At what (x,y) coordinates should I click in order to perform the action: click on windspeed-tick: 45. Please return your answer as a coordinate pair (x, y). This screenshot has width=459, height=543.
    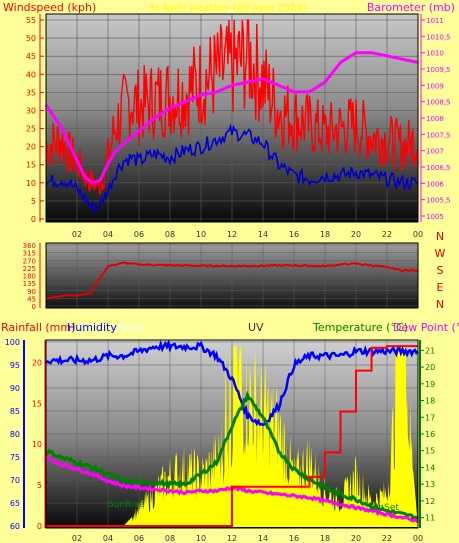
    Looking at the image, I should click on (31, 56).